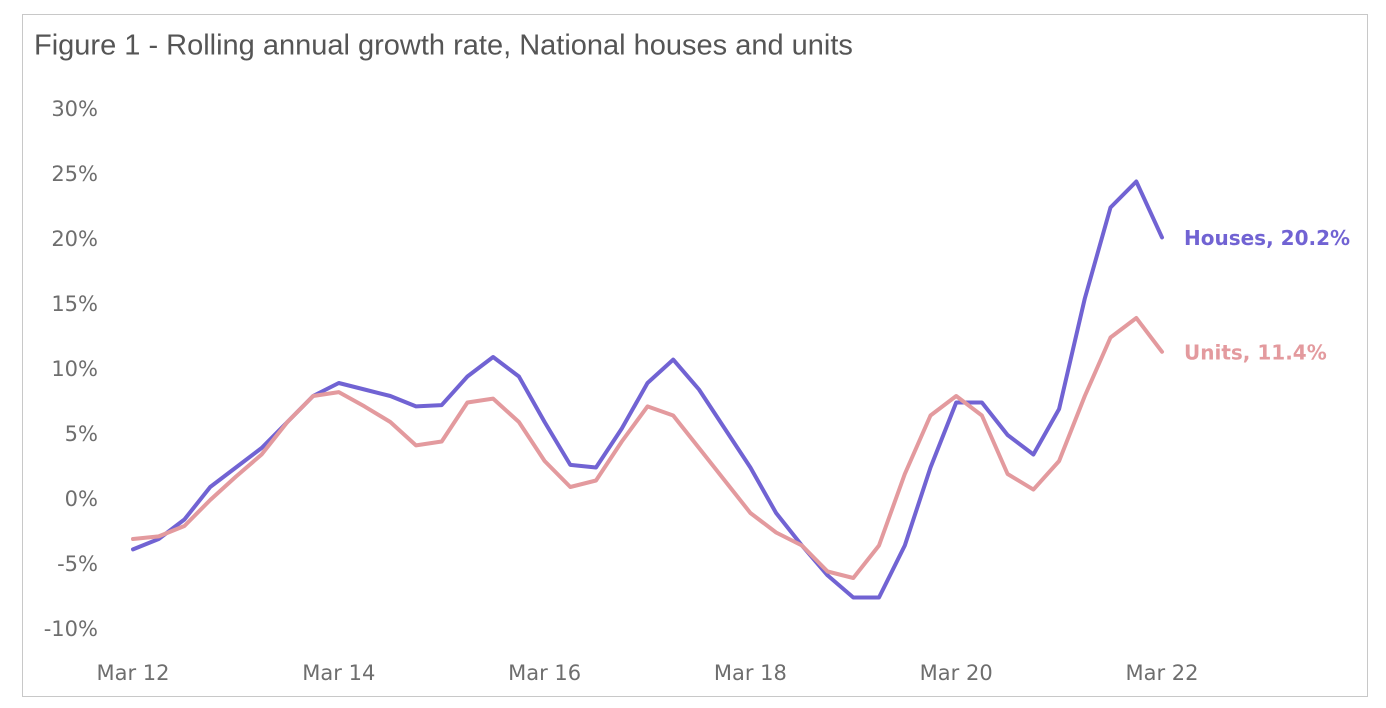 The image size is (1386, 708). Describe the element at coordinates (81, 434) in the screenshot. I see `y-tick-label: 5%` at that location.